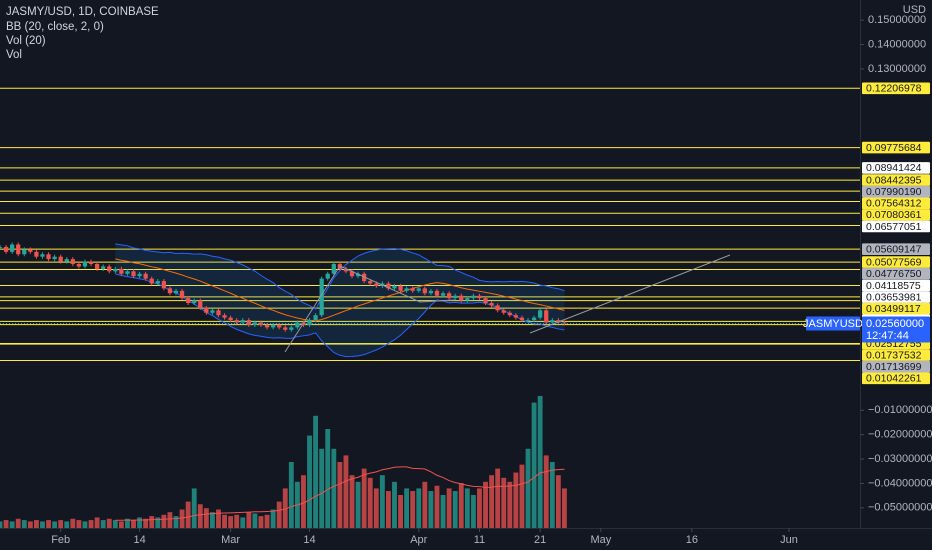 The height and width of the screenshot is (550, 932). Describe the element at coordinates (789, 540) in the screenshot. I see `x-tick-label: Jun` at that location.